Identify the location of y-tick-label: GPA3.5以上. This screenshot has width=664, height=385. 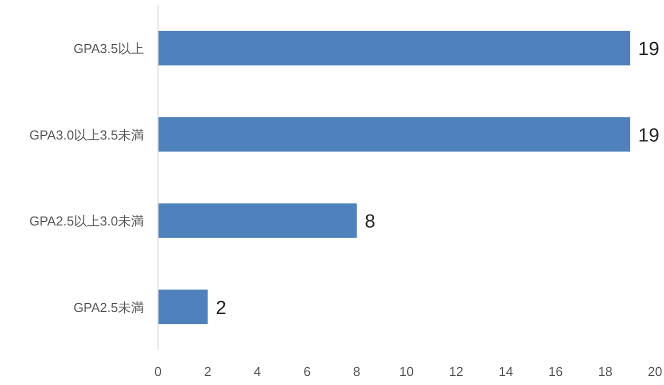
(108, 48).